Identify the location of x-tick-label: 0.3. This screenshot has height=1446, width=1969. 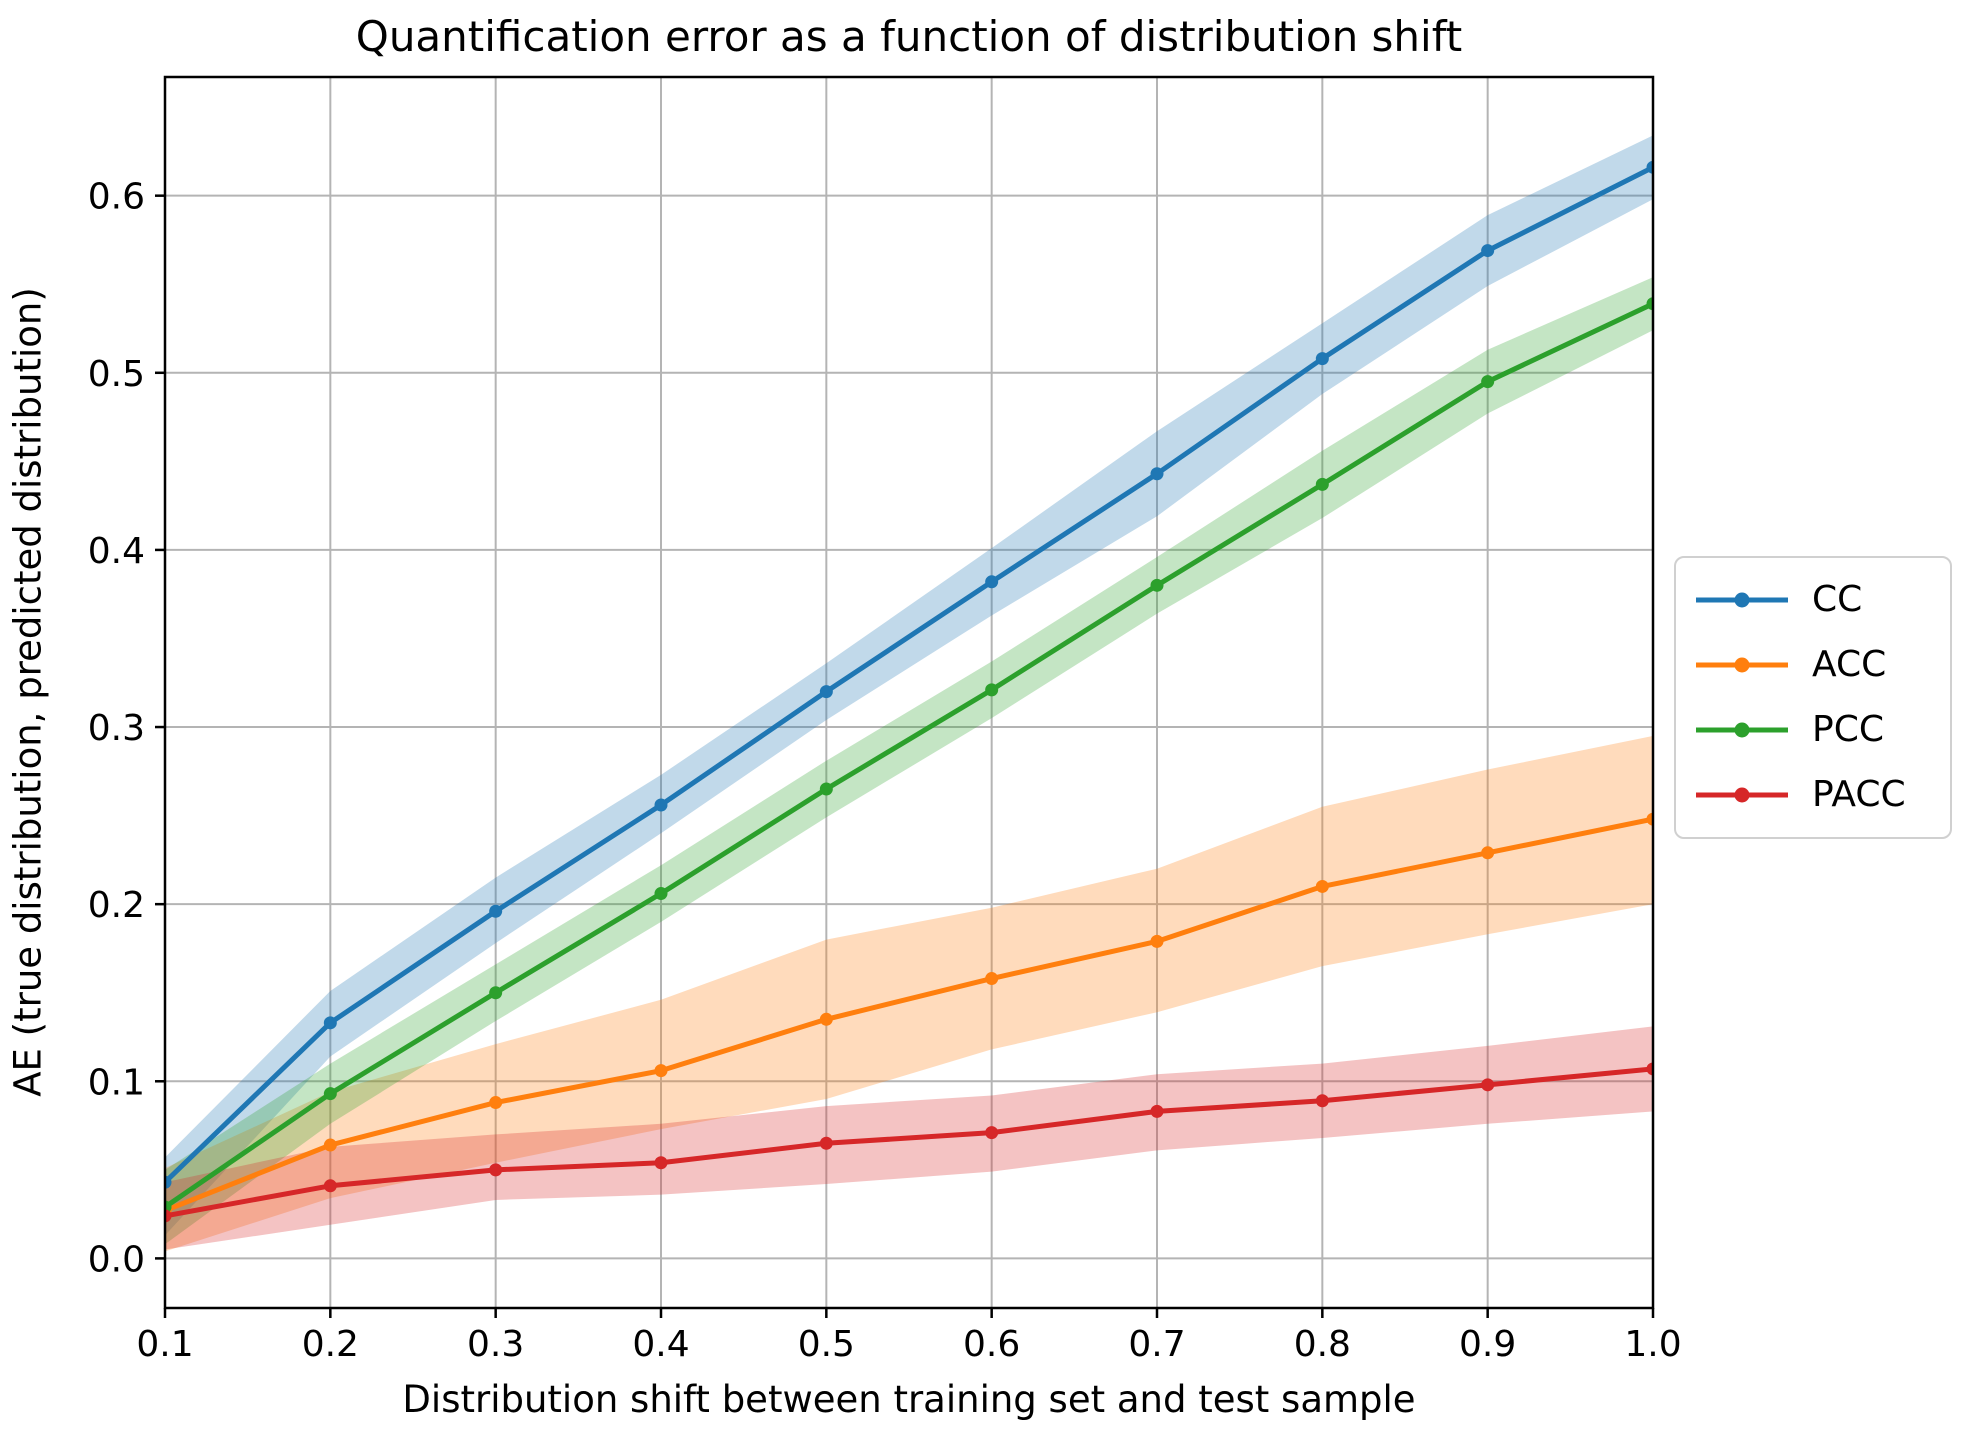
(495, 1344).